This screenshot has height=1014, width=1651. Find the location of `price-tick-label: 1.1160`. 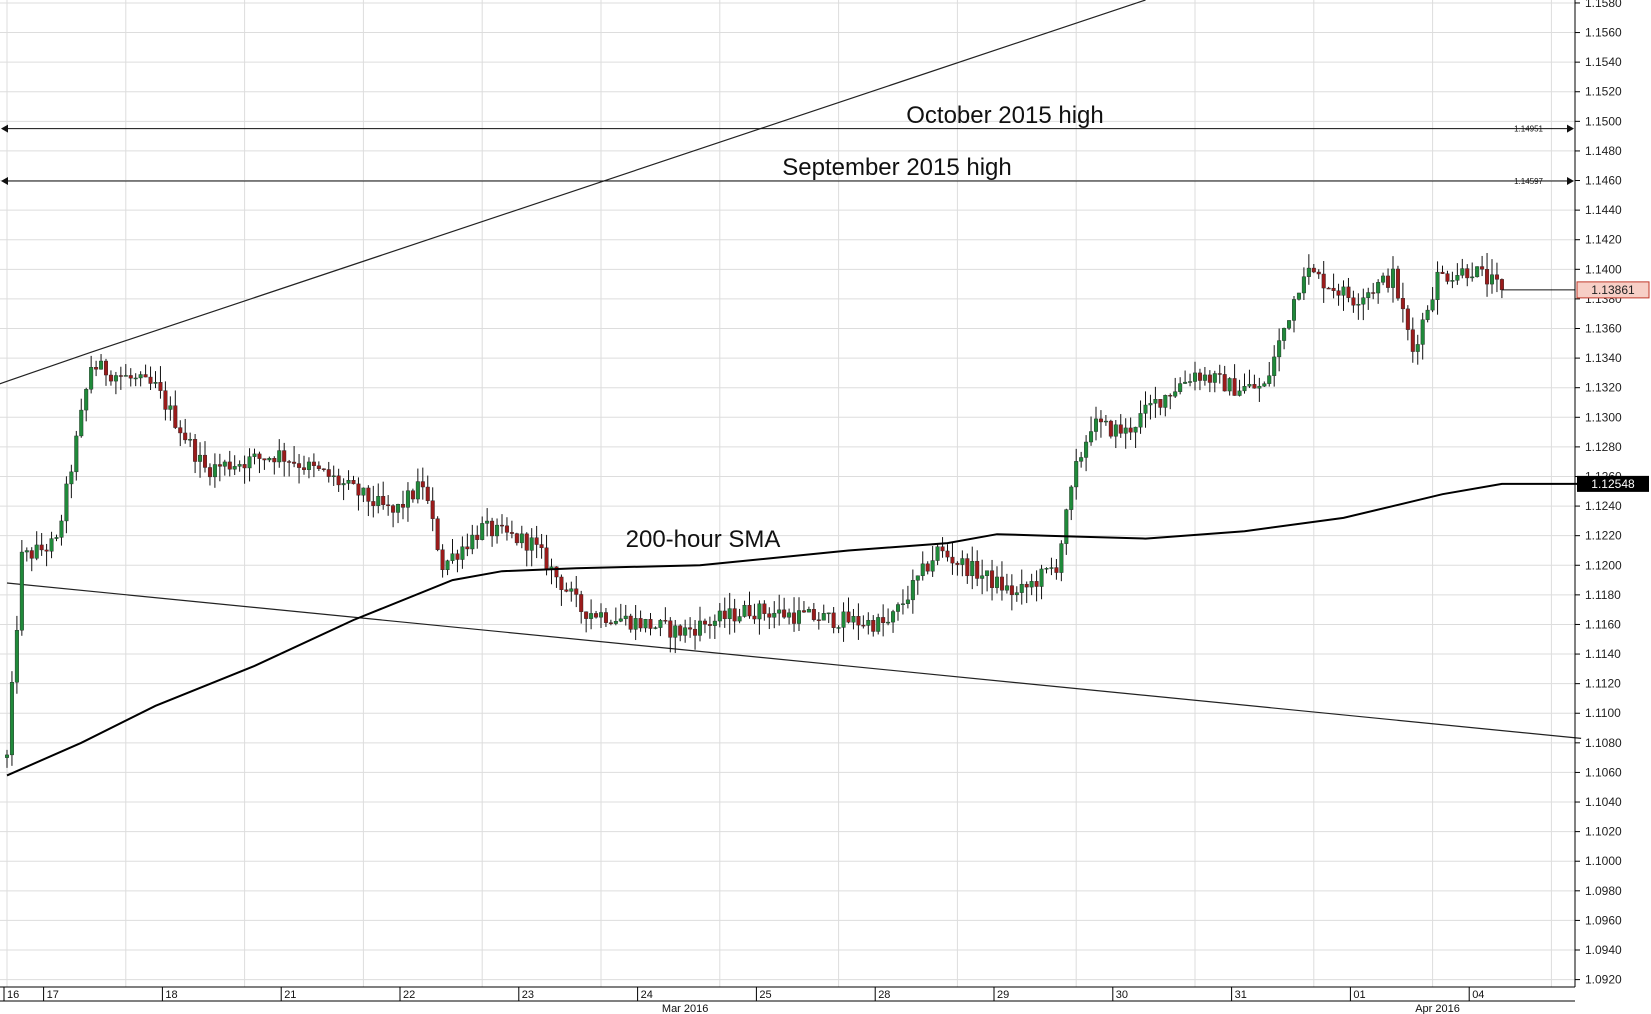

price-tick-label: 1.1160 is located at coordinates (1603, 624).